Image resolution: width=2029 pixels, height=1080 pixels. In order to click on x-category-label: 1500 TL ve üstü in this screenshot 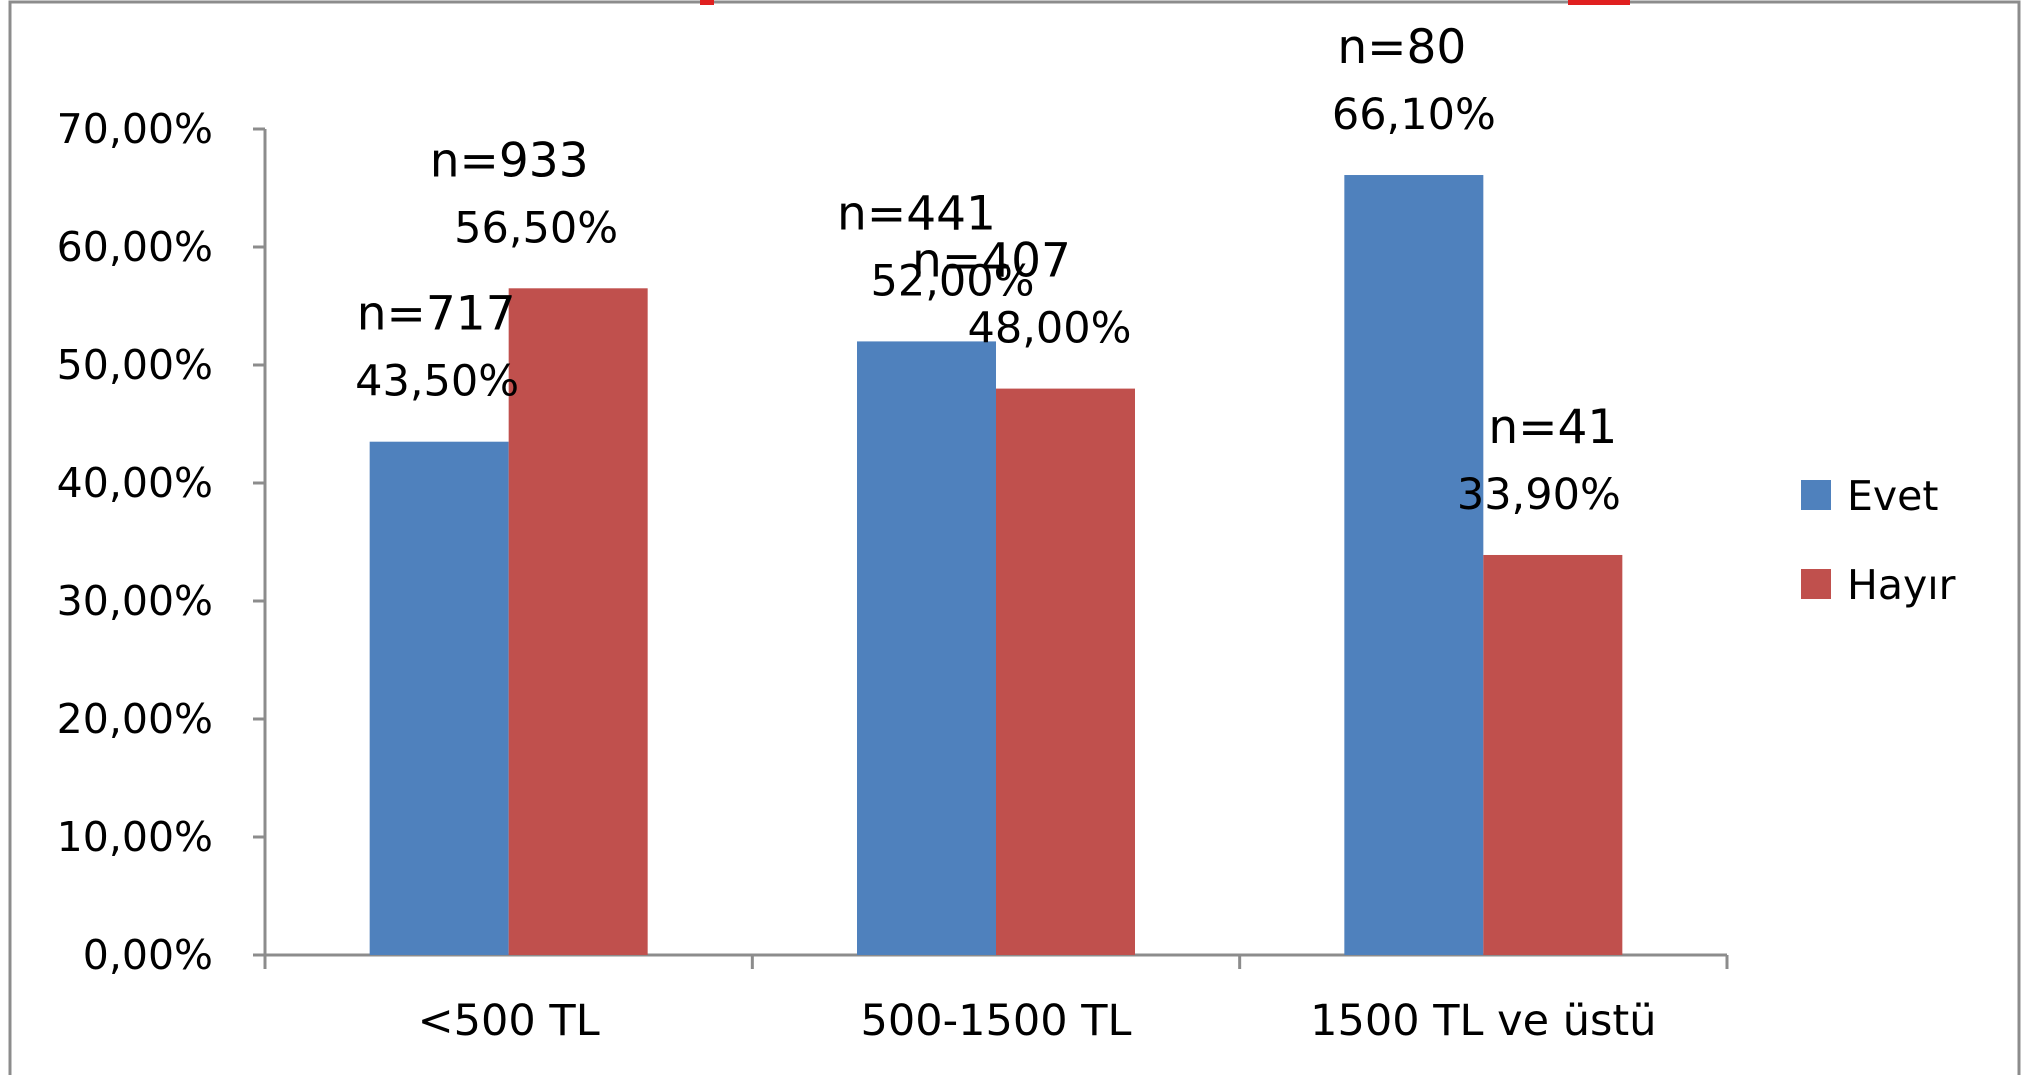, I will do `click(1483, 1021)`.